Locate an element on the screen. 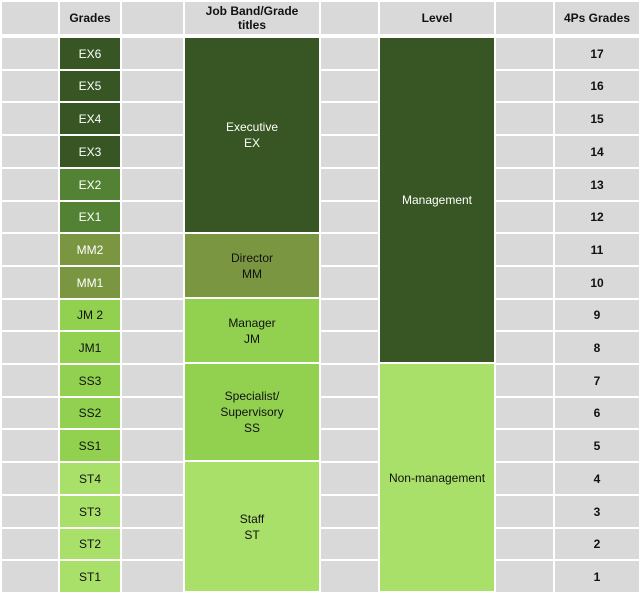 This screenshot has width=644, height=594. fourps-grade-cell: 5 is located at coordinates (597, 445).